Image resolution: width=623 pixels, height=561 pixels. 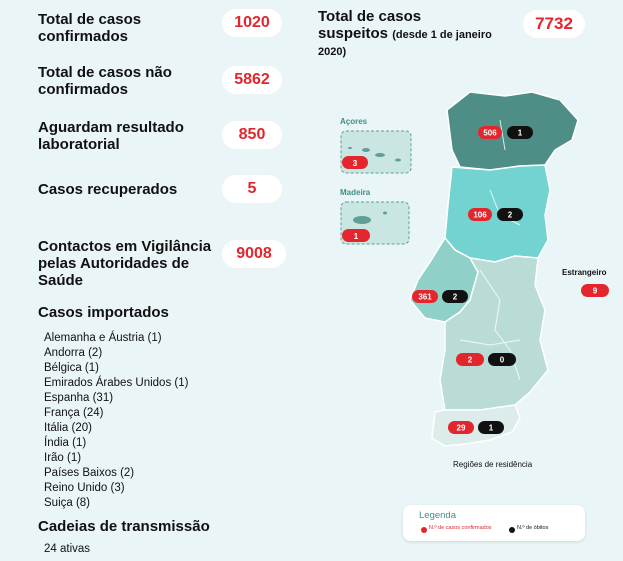 I want to click on centro-cases: 106, so click(x=480, y=215).